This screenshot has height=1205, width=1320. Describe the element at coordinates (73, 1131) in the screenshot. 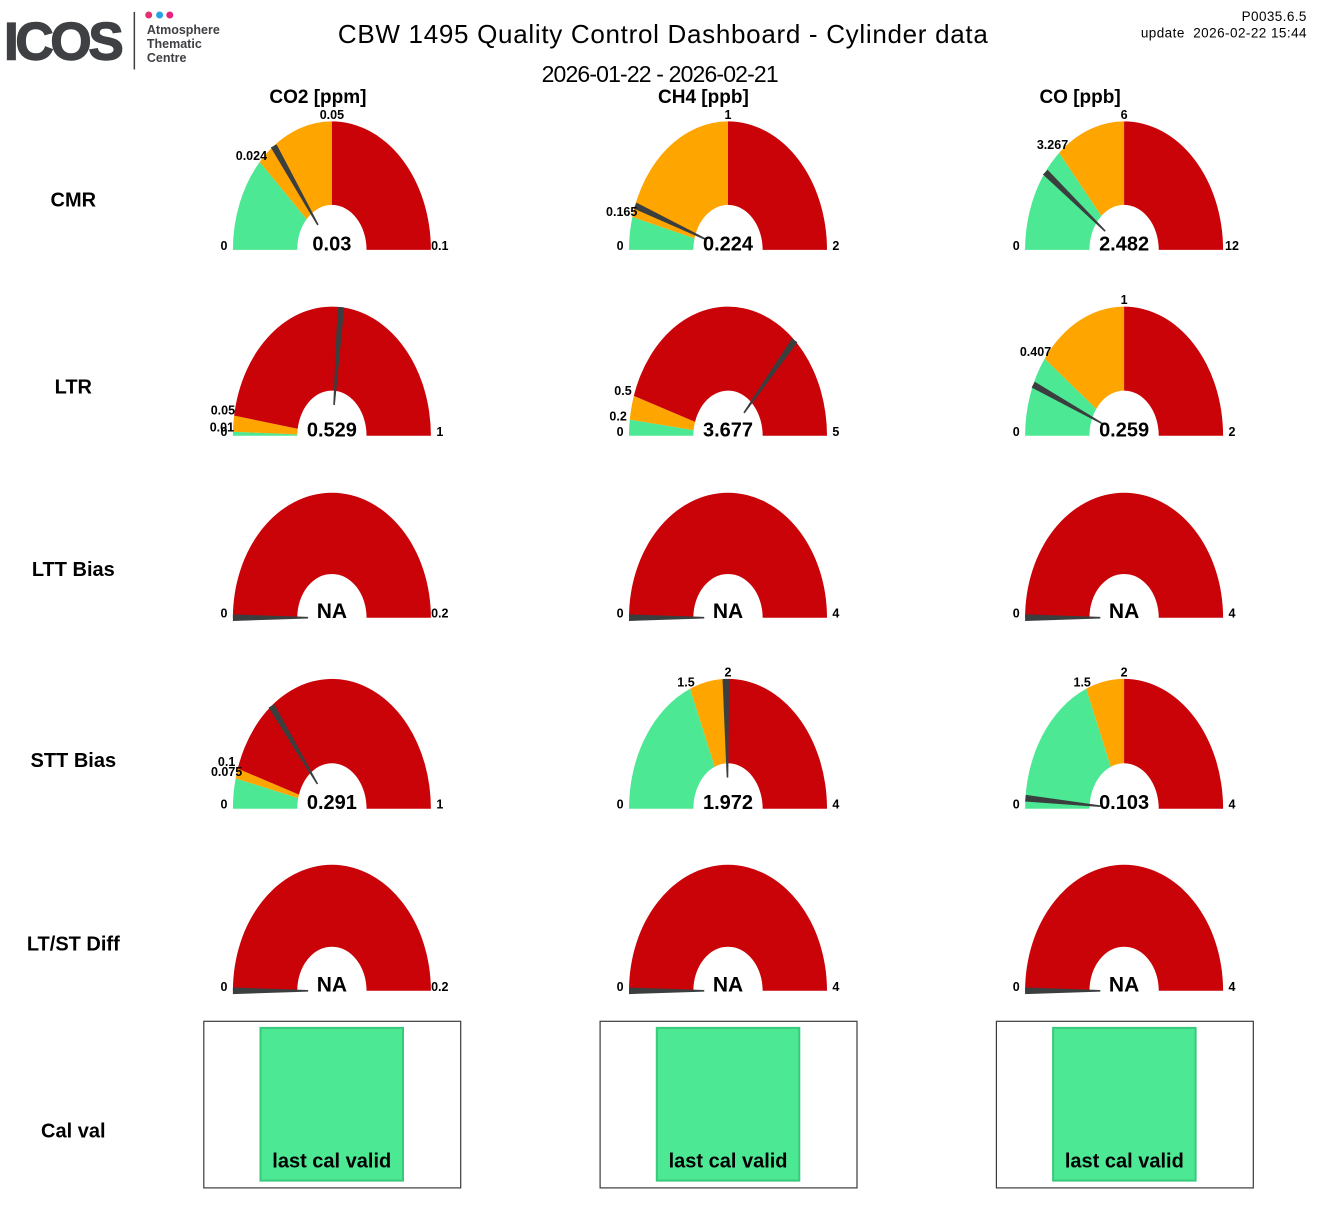

I see `svg-text: Cal val` at that location.